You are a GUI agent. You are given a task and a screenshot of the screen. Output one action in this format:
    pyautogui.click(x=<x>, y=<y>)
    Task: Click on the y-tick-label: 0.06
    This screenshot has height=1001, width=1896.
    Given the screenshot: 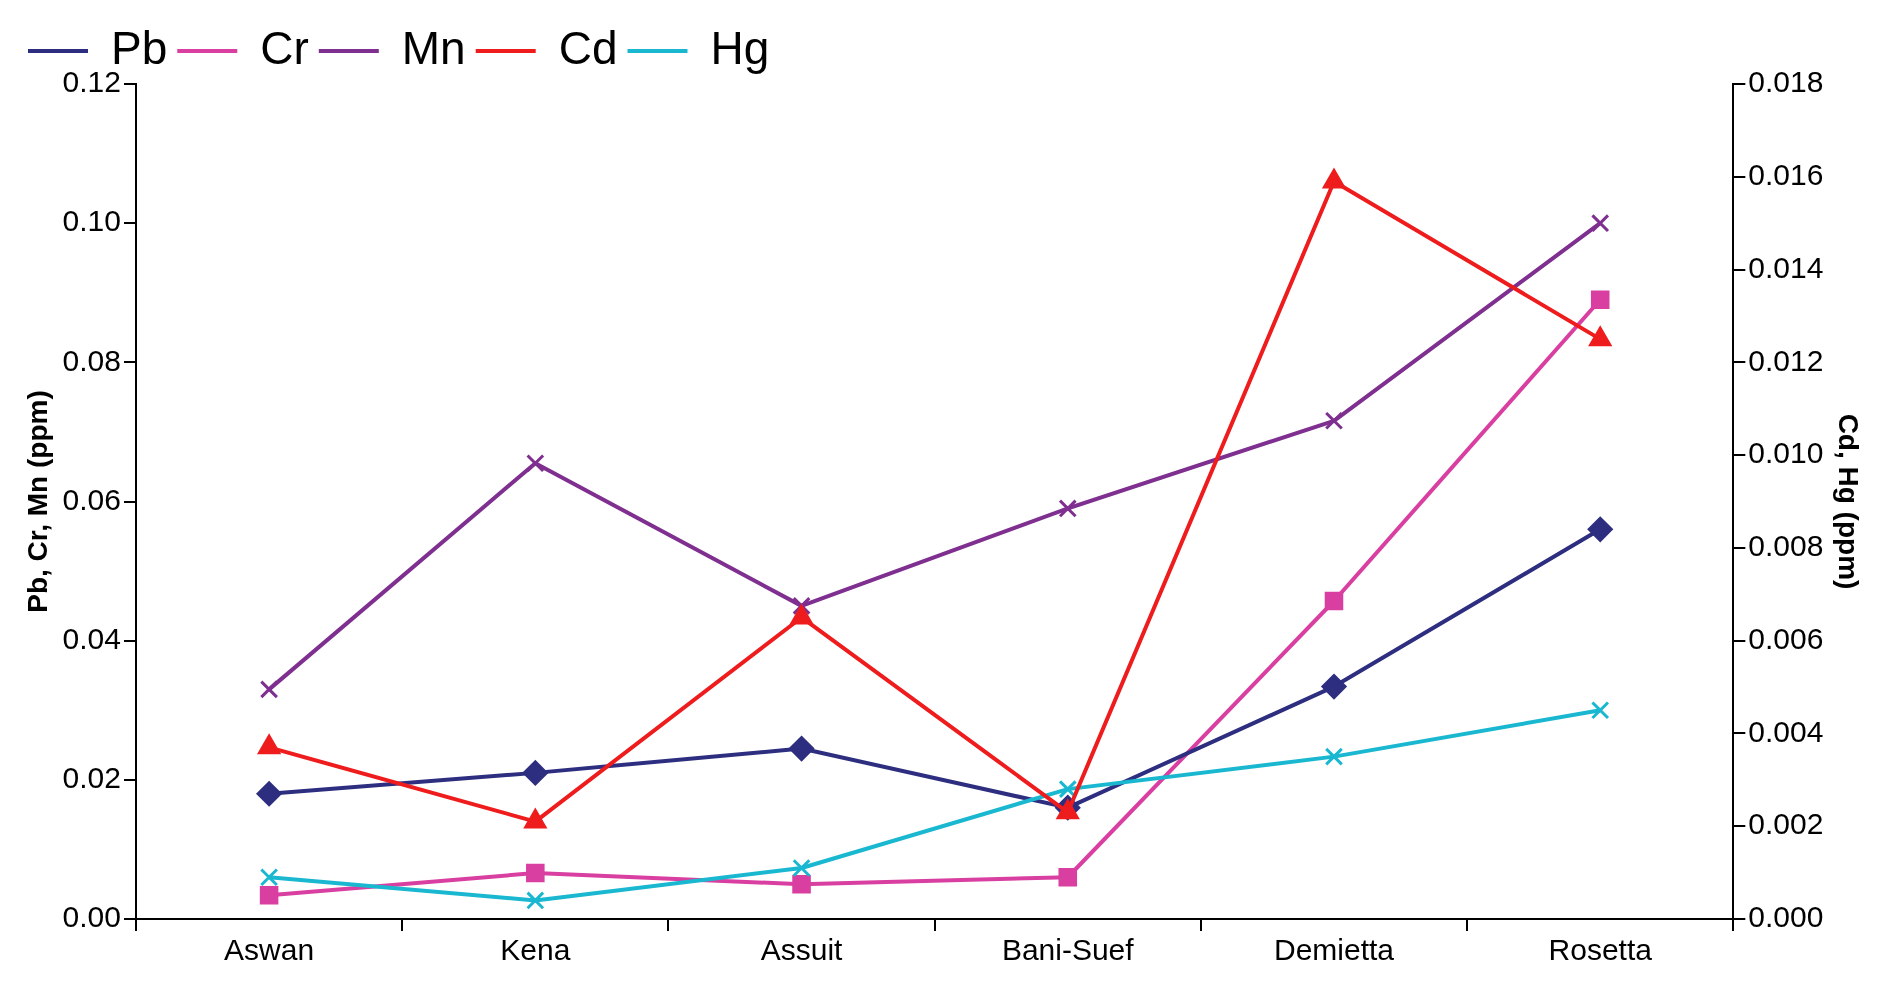 What is the action you would take?
    pyautogui.click(x=91, y=499)
    